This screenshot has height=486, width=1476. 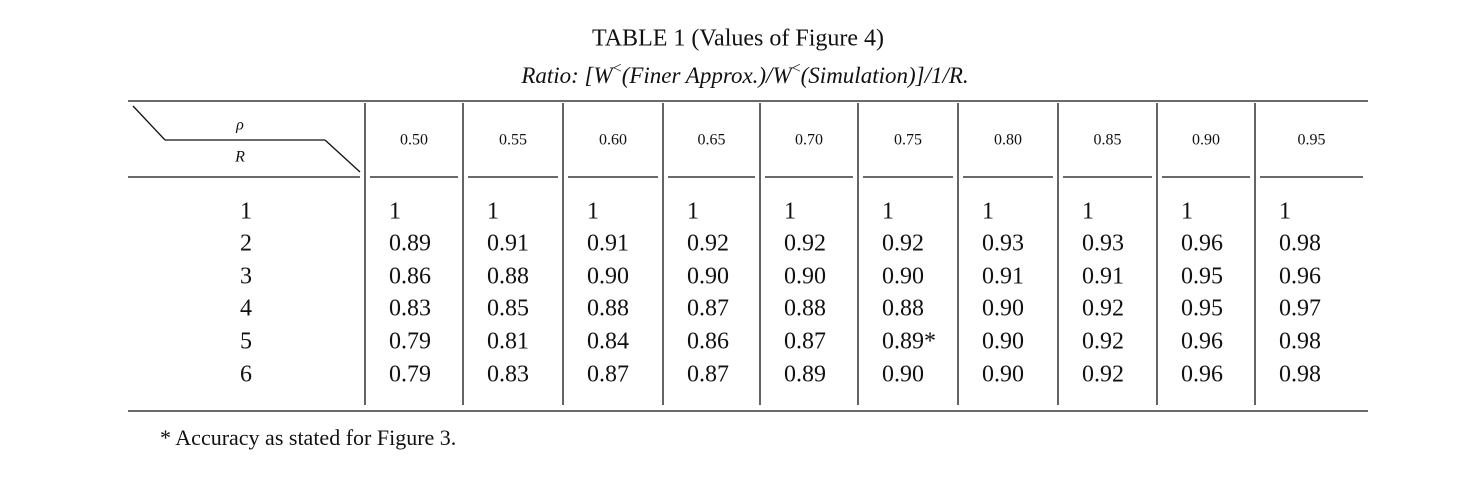 What do you see at coordinates (1008, 140) in the screenshot?
I see `column-header: 0.80` at bounding box center [1008, 140].